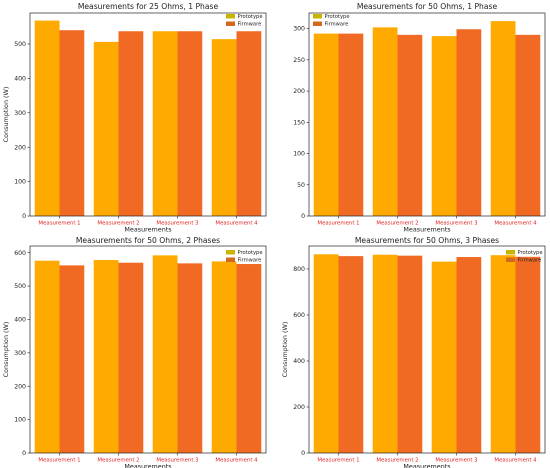 The width and height of the screenshot is (550, 468). I want to click on chart-title: Measurements for 50 Ohms, 2 Phases, so click(148, 240).